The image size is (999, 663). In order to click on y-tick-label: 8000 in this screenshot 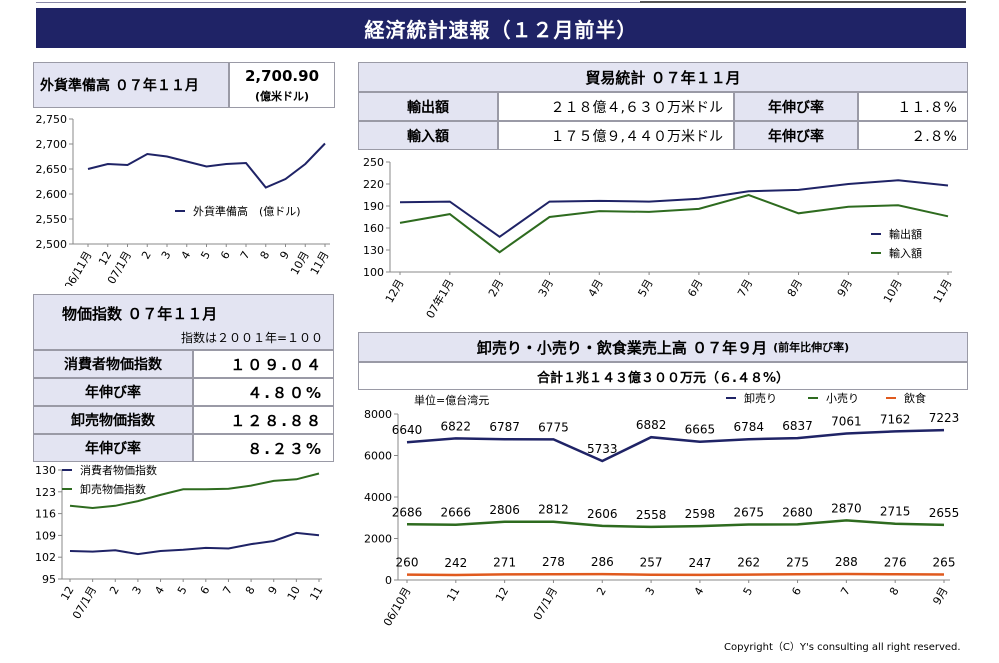, I will do `click(378, 414)`.